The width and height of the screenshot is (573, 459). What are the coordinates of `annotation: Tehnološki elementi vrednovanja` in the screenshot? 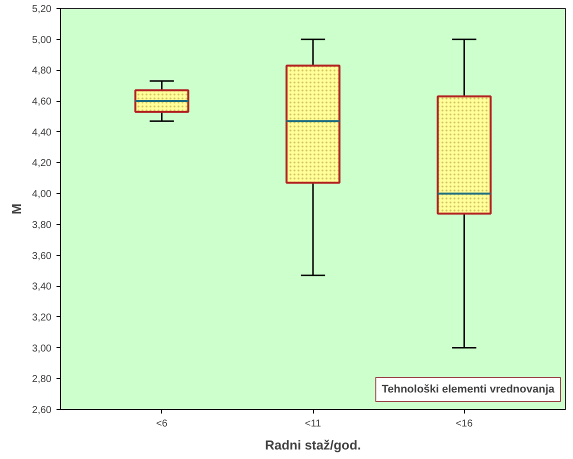 It's located at (469, 390).